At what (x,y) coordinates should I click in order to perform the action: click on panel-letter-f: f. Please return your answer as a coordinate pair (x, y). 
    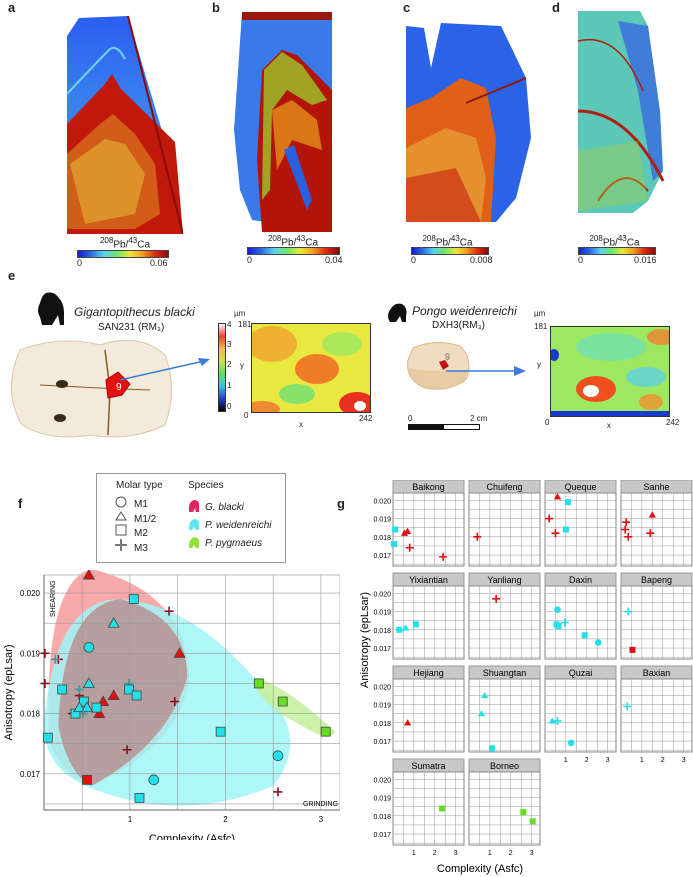
    Looking at the image, I should click on (20, 503).